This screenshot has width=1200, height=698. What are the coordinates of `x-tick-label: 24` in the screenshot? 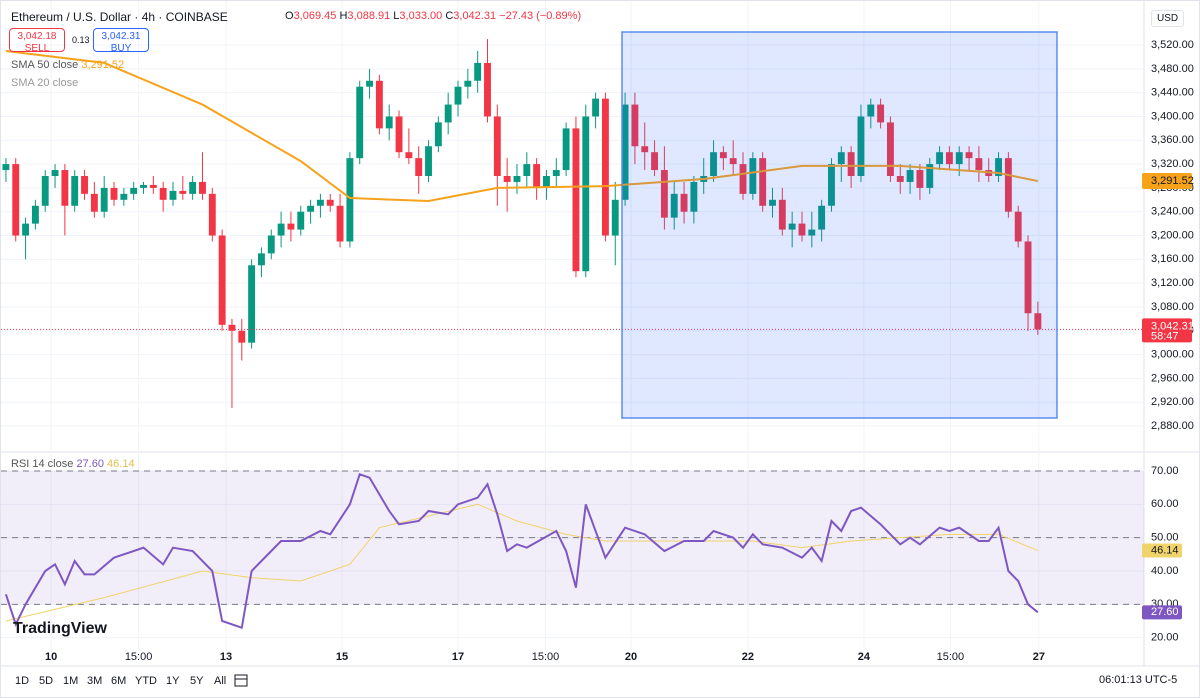 It's located at (864, 657).